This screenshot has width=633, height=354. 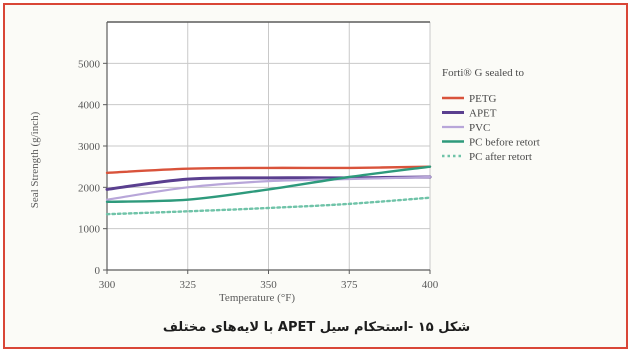 What do you see at coordinates (268, 170) in the screenshot?
I see `series-line-petg` at bounding box center [268, 170].